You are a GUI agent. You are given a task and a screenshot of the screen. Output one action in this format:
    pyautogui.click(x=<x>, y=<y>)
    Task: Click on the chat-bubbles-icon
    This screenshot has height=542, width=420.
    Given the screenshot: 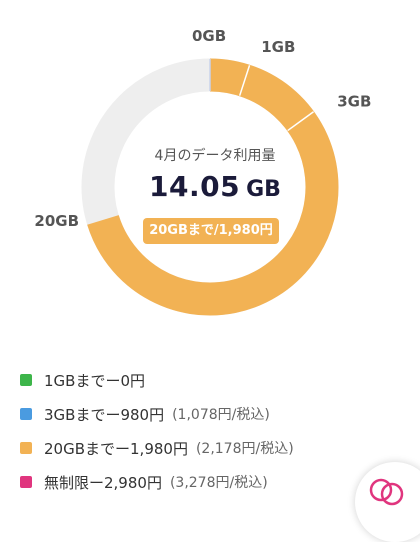 What is the action you would take?
    pyautogui.click(x=386, y=492)
    